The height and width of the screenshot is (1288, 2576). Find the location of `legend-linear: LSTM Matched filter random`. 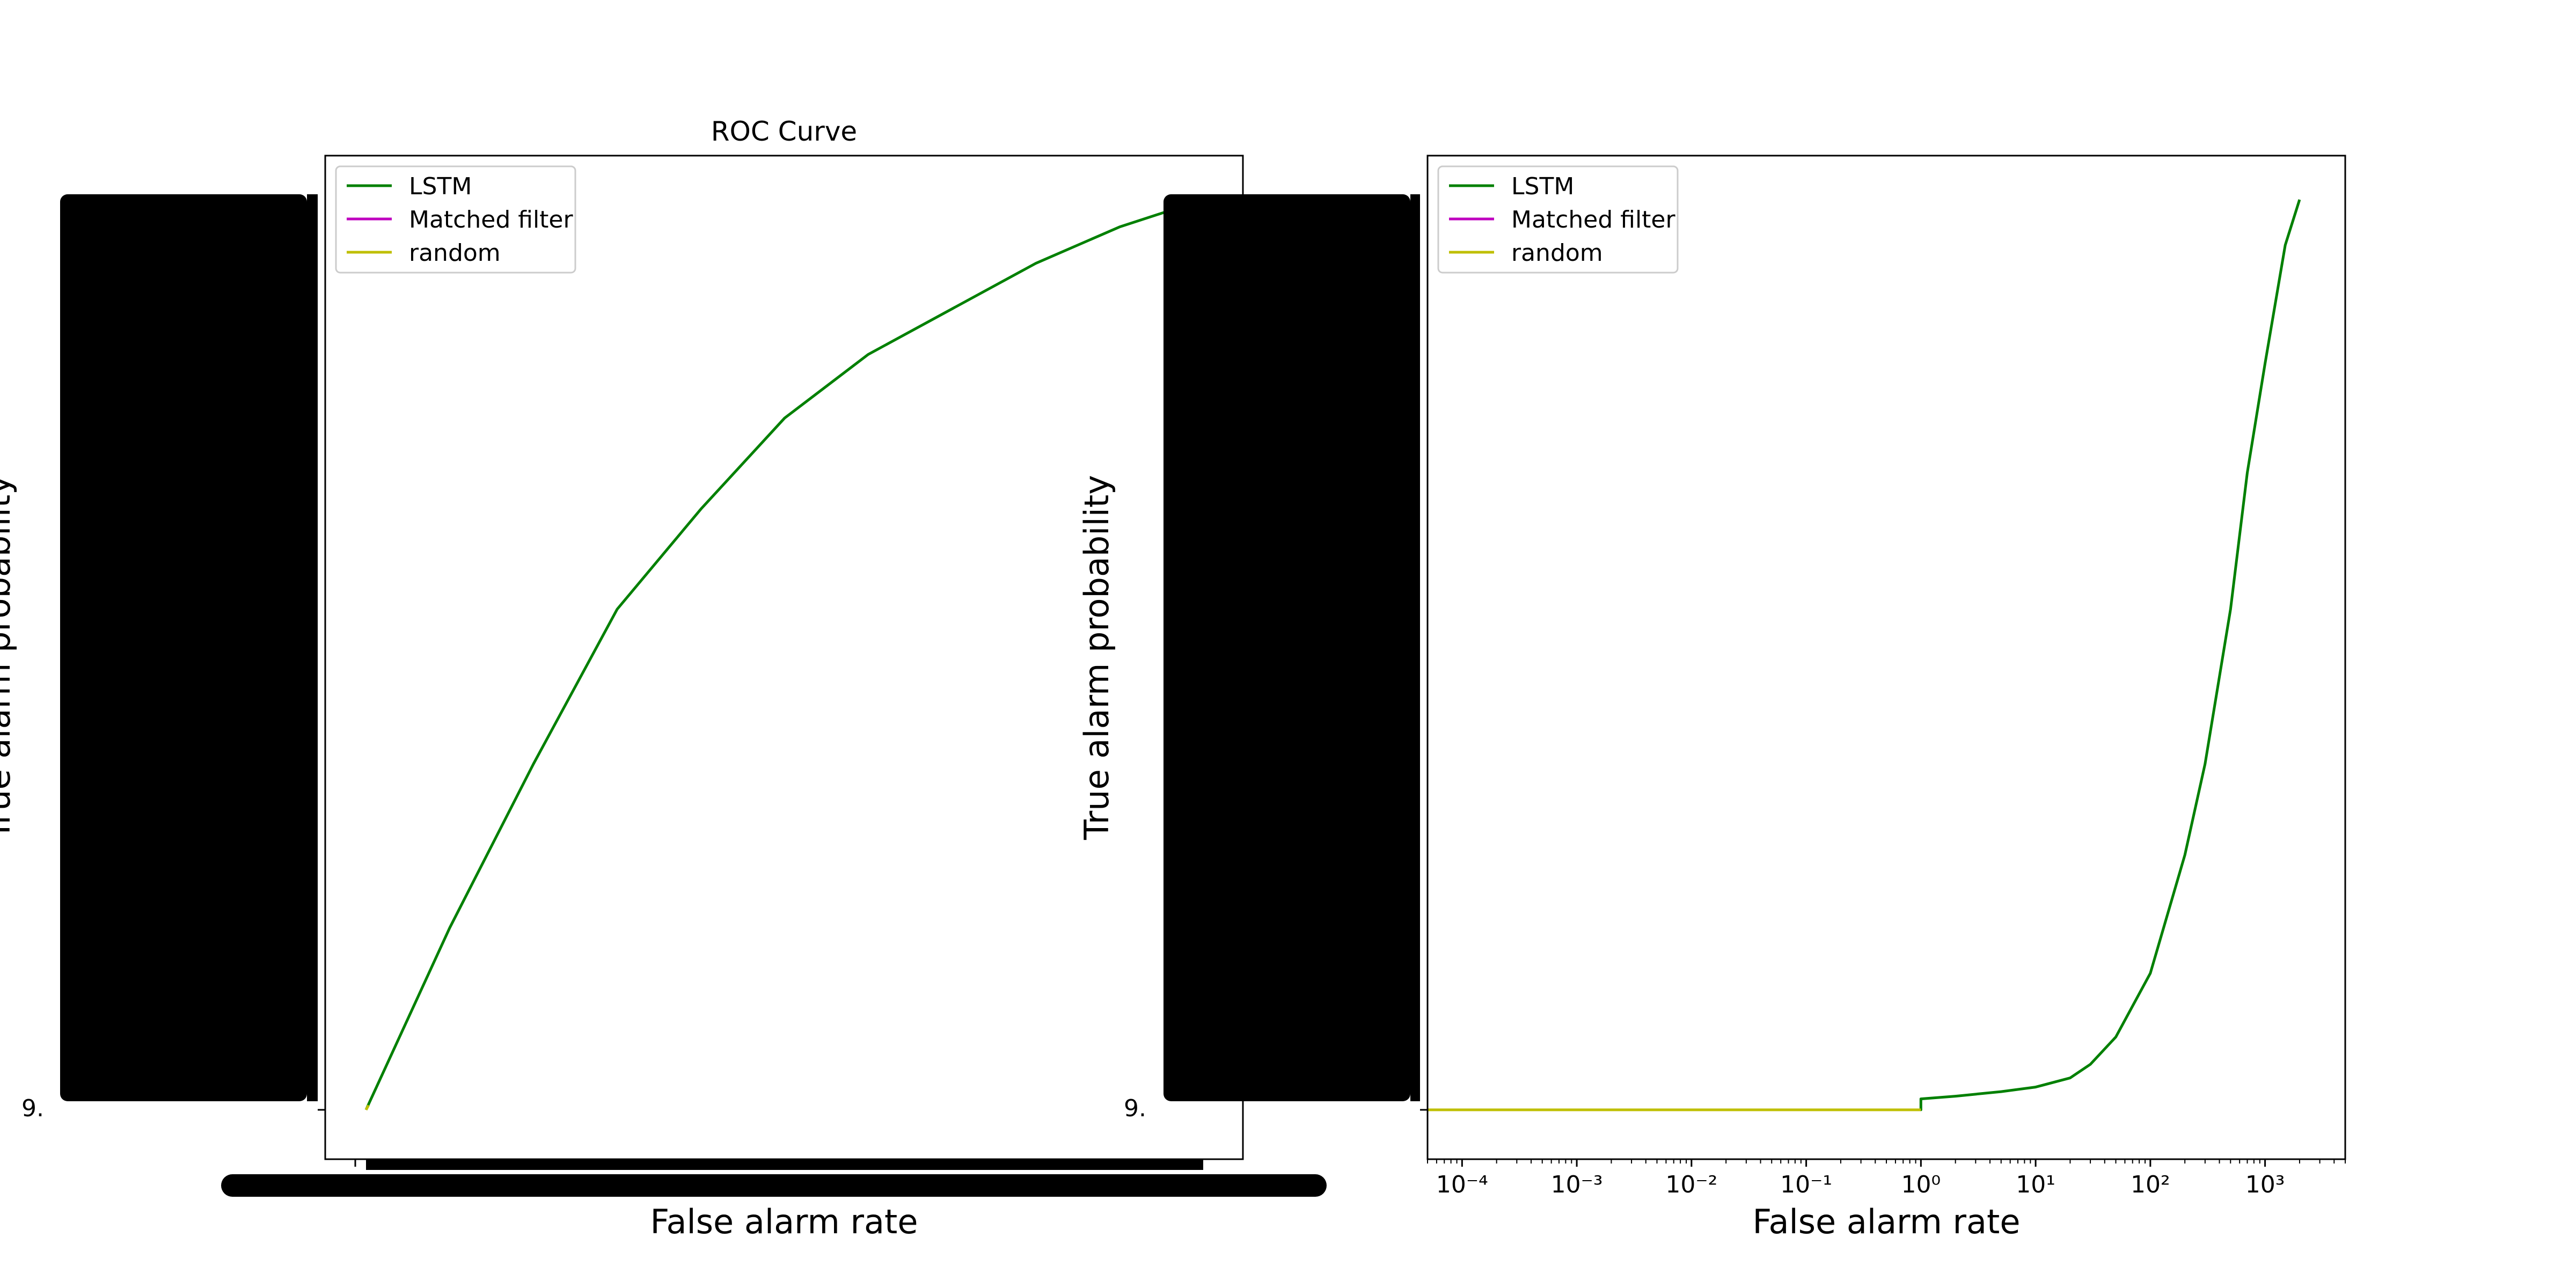

legend-linear: LSTM Matched filter random is located at coordinates (455, 219).